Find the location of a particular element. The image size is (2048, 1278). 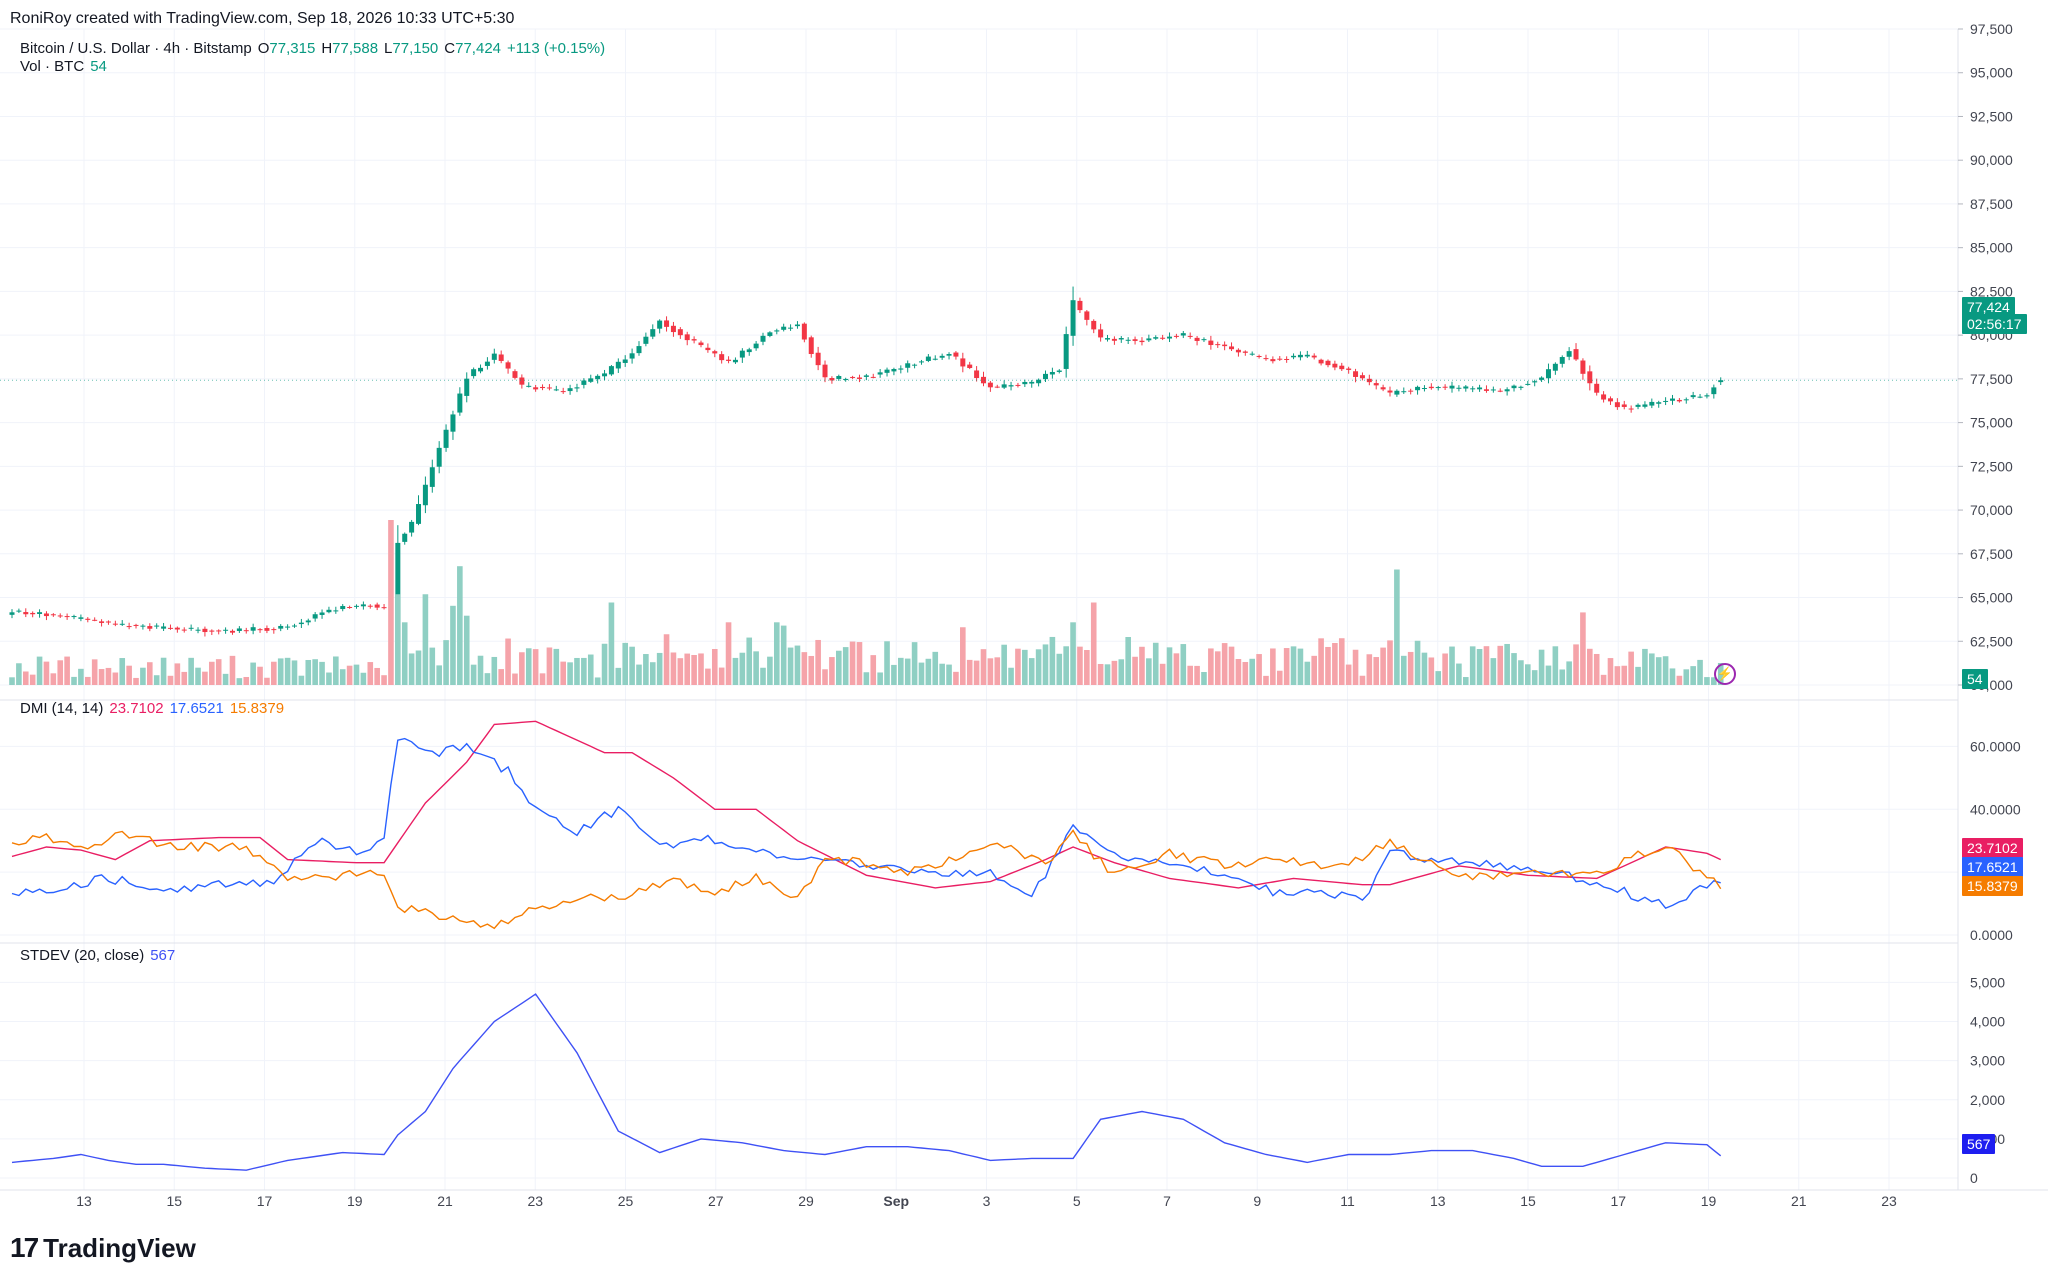

x-tick-label-17: 17 is located at coordinates (1618, 1201).